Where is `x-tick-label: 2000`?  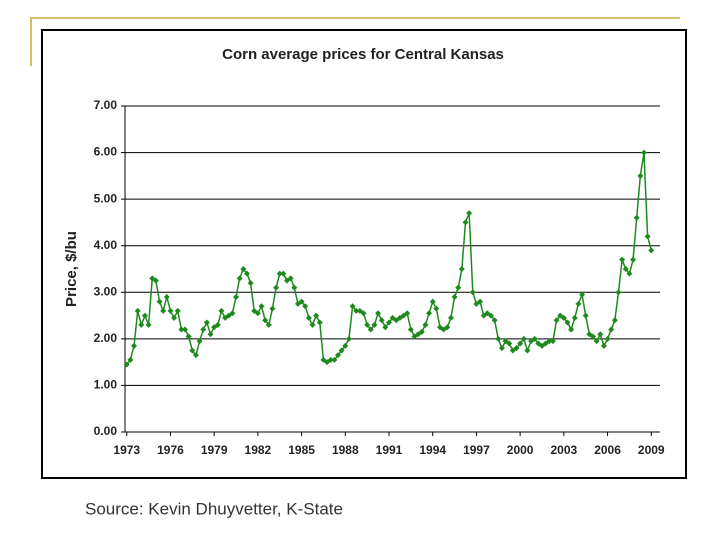 x-tick-label: 2000 is located at coordinates (520, 450).